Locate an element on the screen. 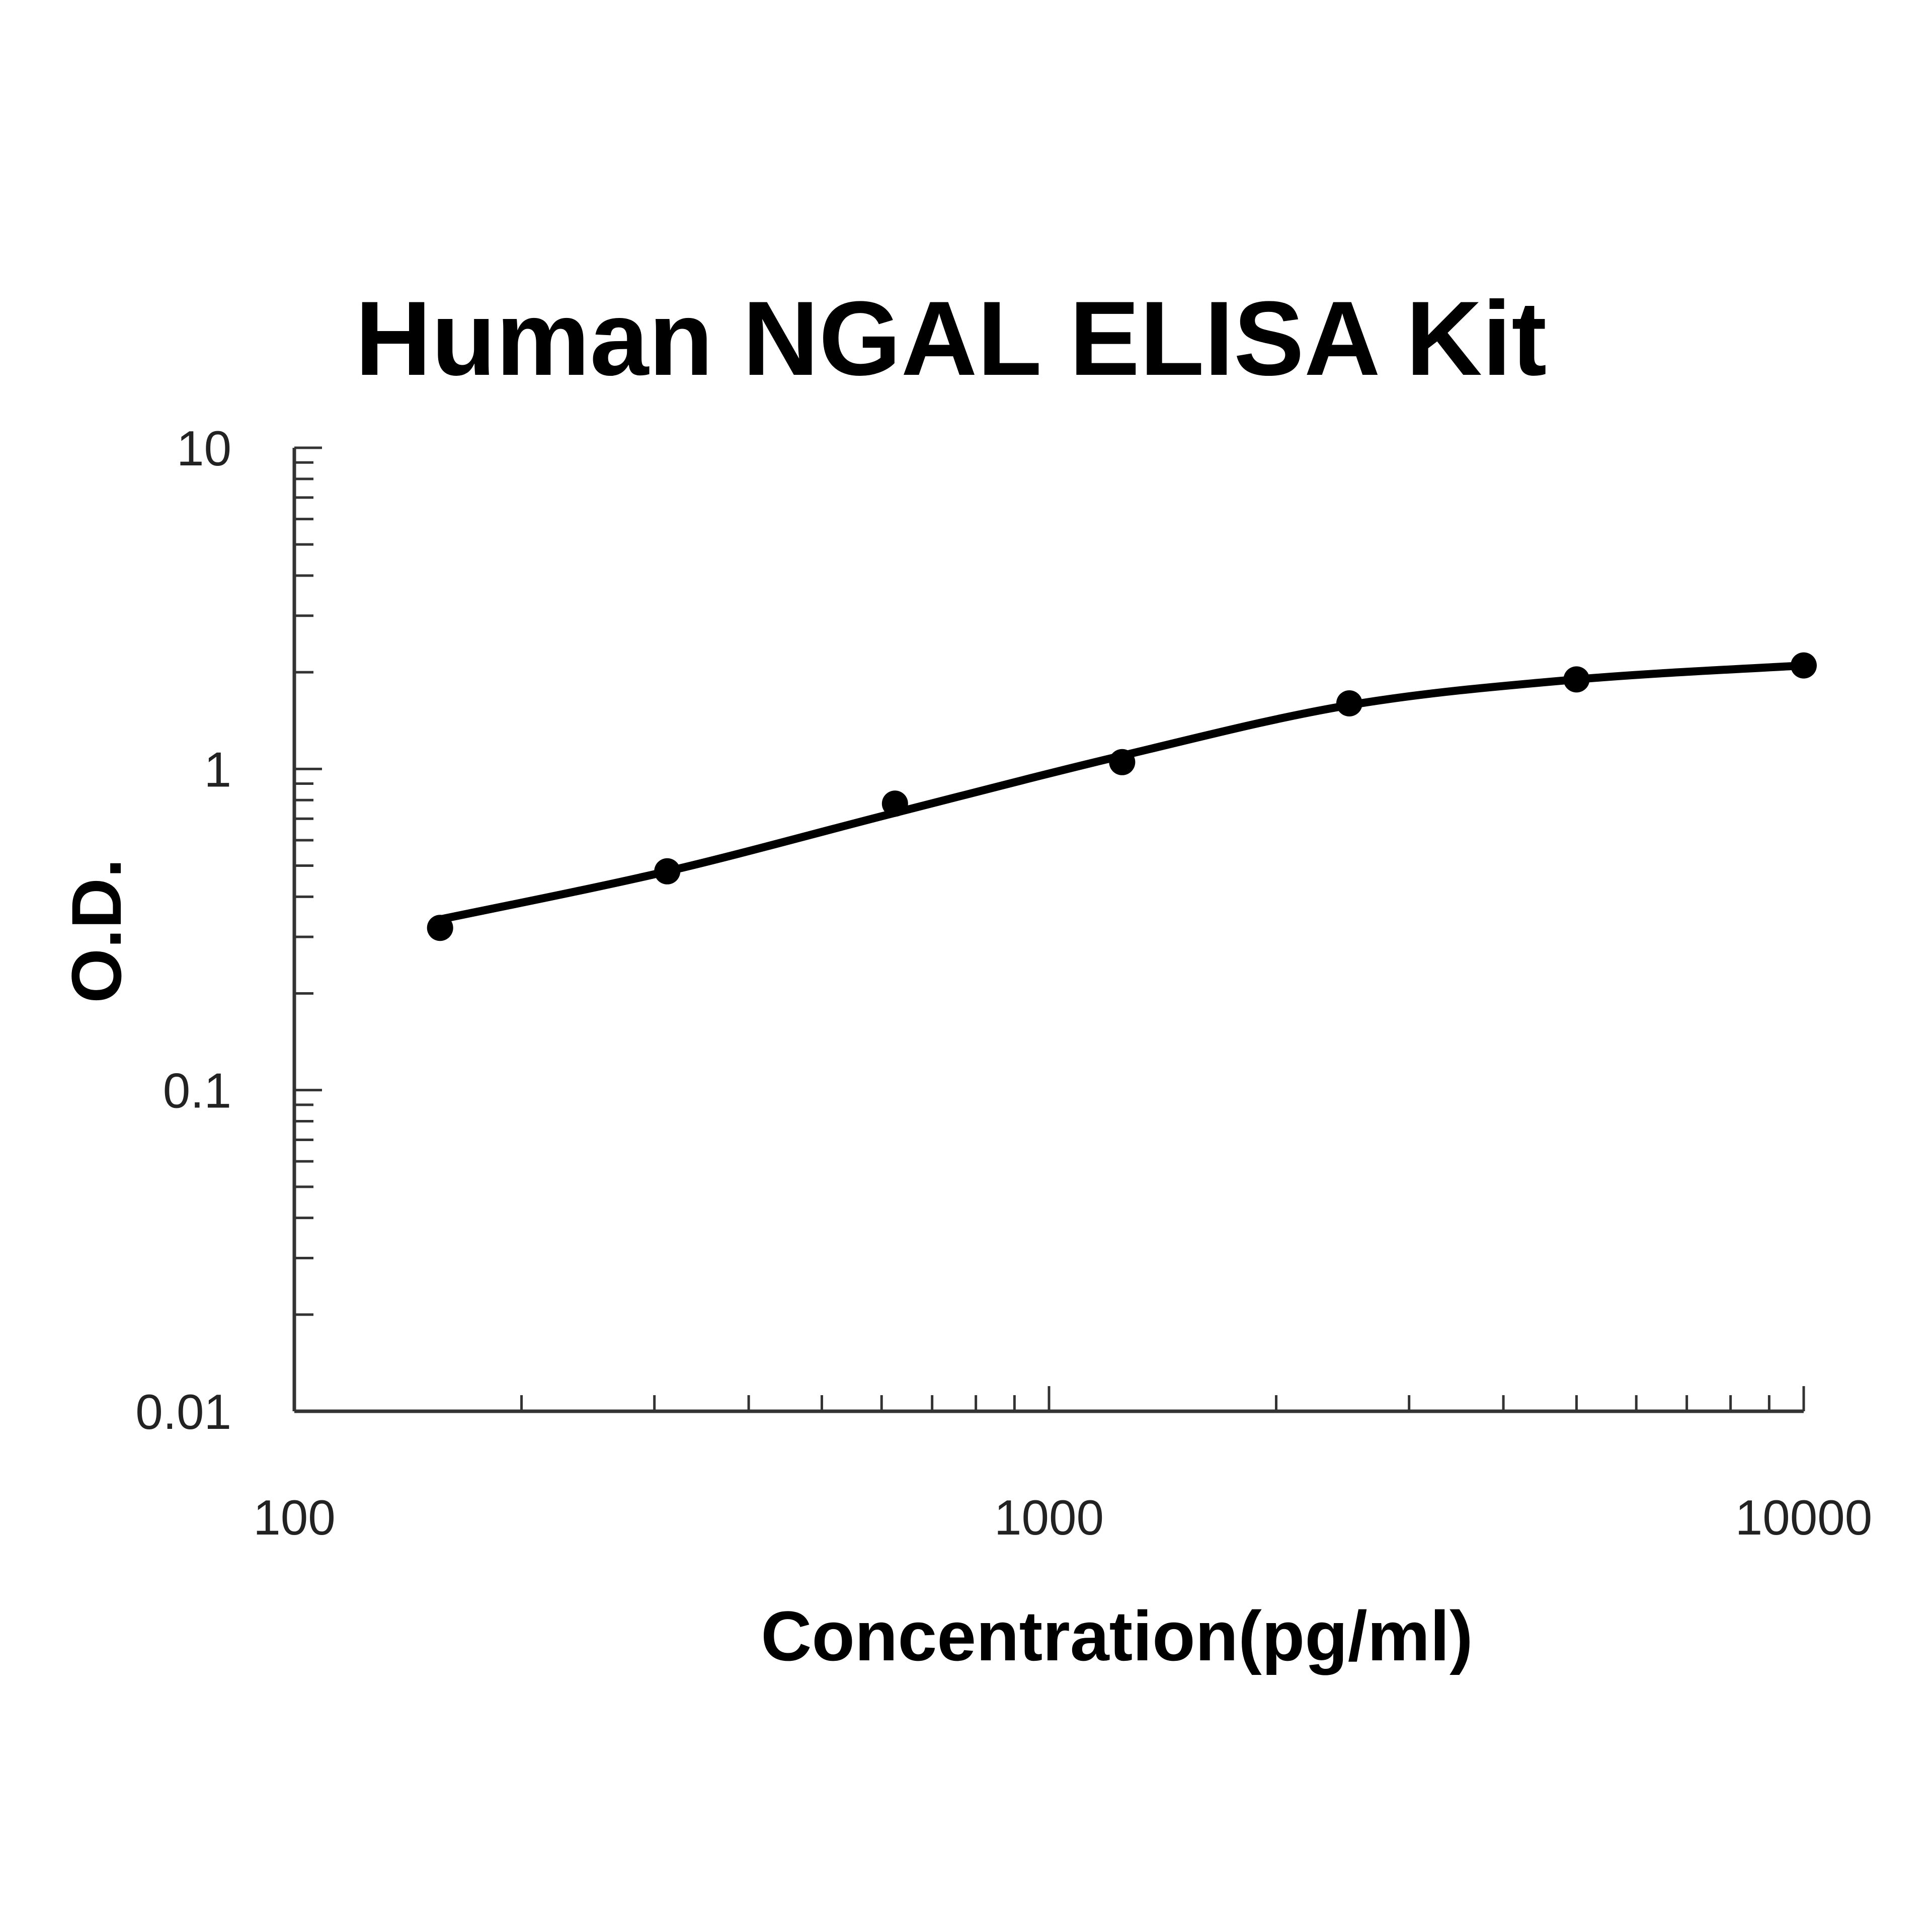 The width and height of the screenshot is (1932, 1932). y-tick-label: 0.01 is located at coordinates (183, 1411).